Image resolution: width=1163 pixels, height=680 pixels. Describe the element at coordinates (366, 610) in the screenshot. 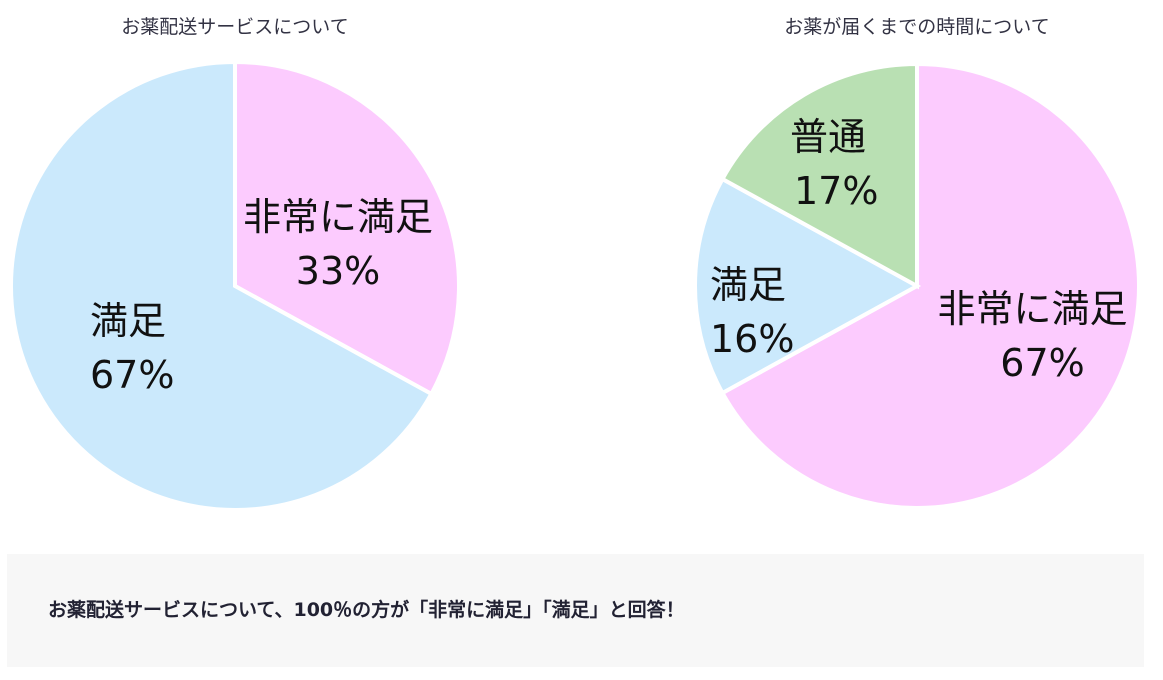

I see `summary-text: お薬配送サービスについて、100％の方が「非常に満足」「満足」と回答！` at that location.